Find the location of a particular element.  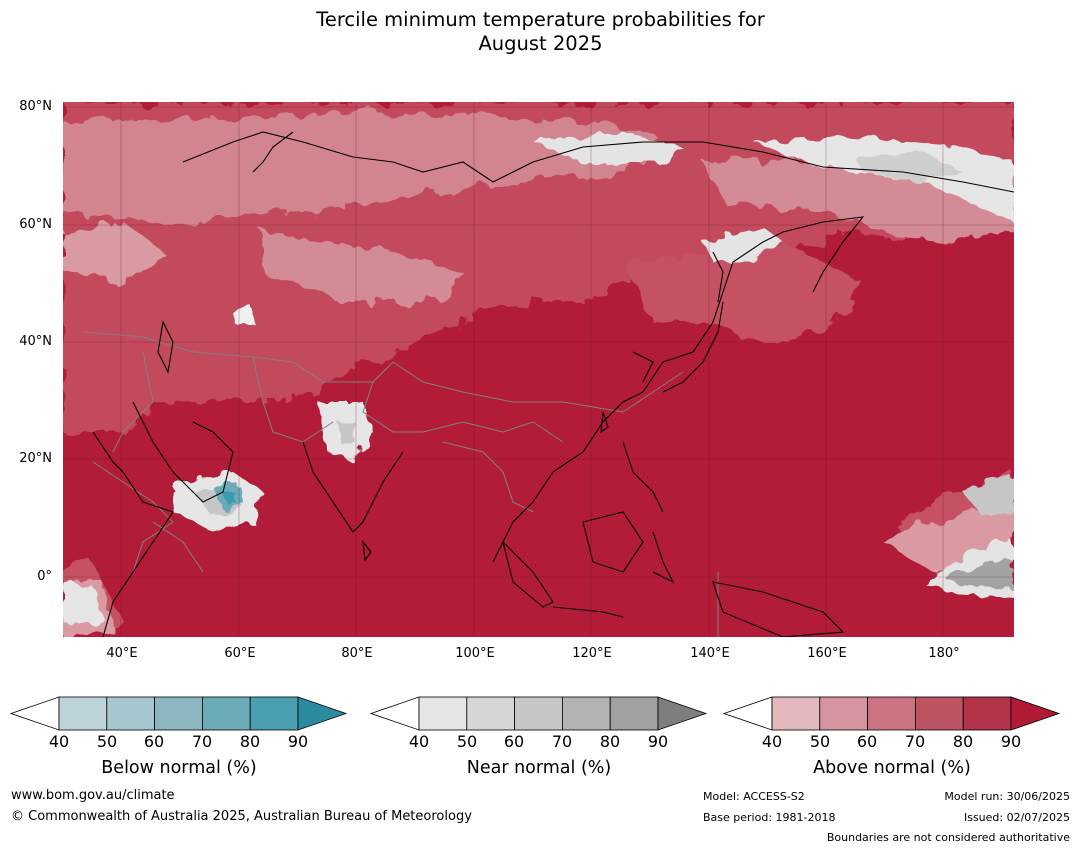

model-text: Model: ACCESS-S2 is located at coordinates (754, 796).